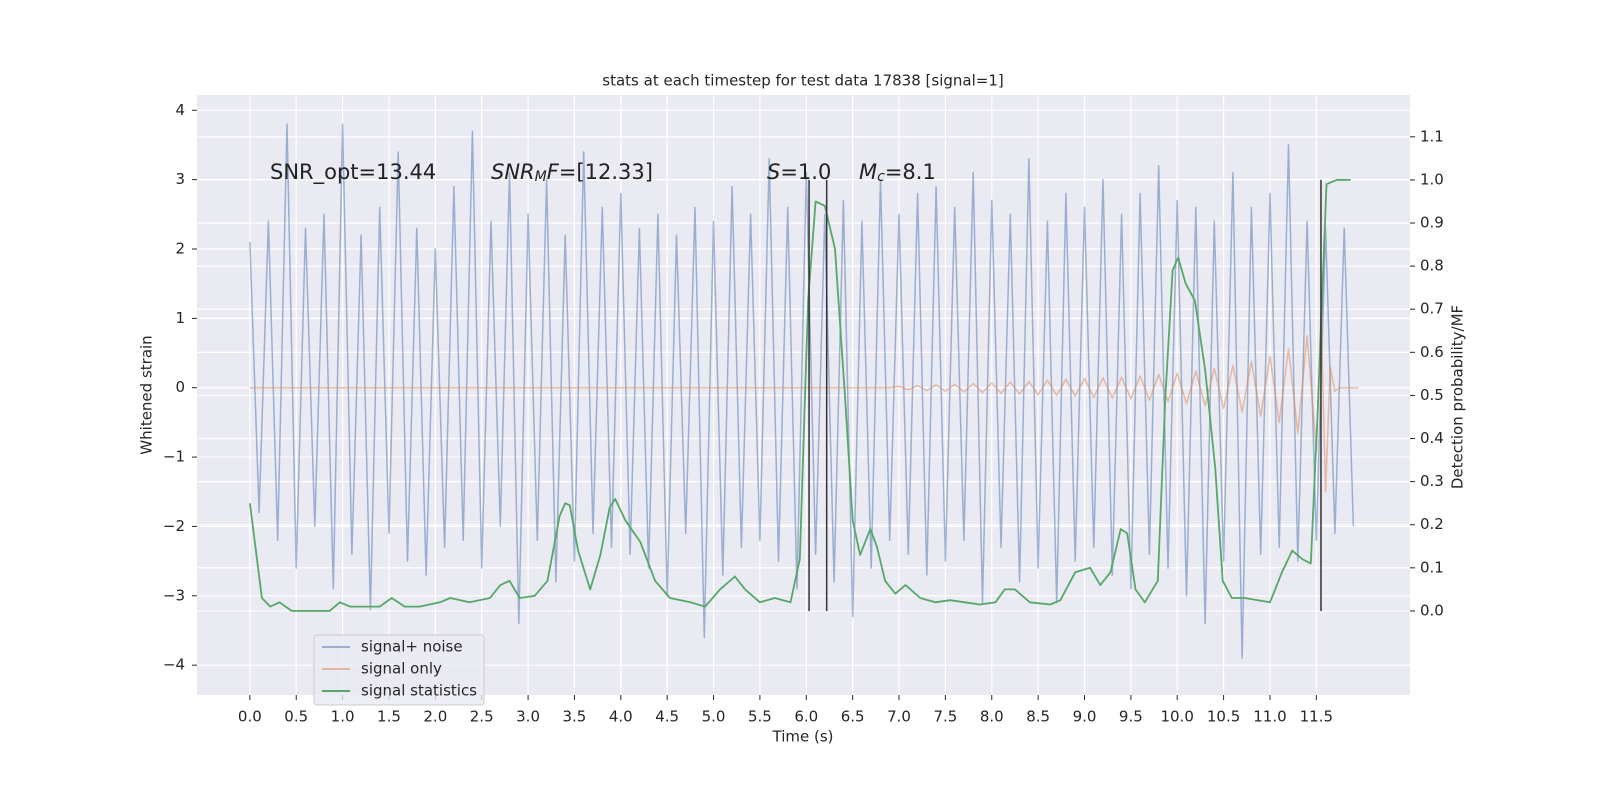 The width and height of the screenshot is (1600, 800). Describe the element at coordinates (1432, 567) in the screenshot. I see `y2-tick-label: 0.1` at that location.